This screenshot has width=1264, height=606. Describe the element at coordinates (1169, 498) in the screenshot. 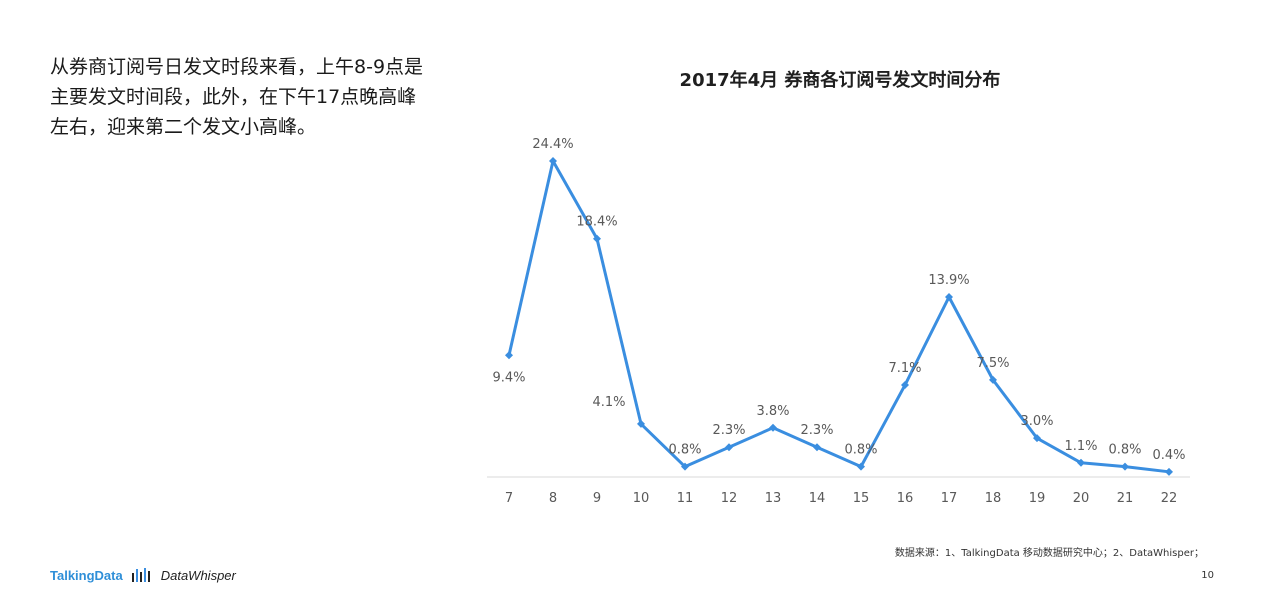

I see `x-tick-label: 22` at that location.